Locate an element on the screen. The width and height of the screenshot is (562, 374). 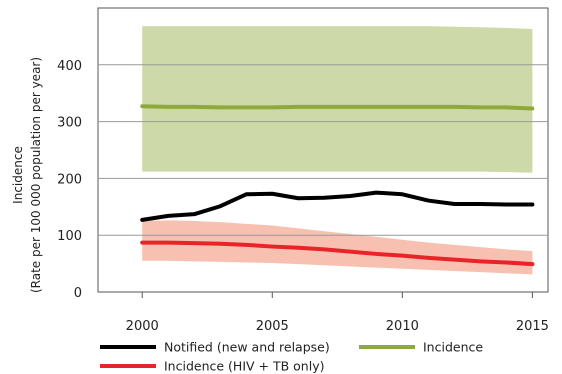
series-line-hivtb is located at coordinates (337, 253).